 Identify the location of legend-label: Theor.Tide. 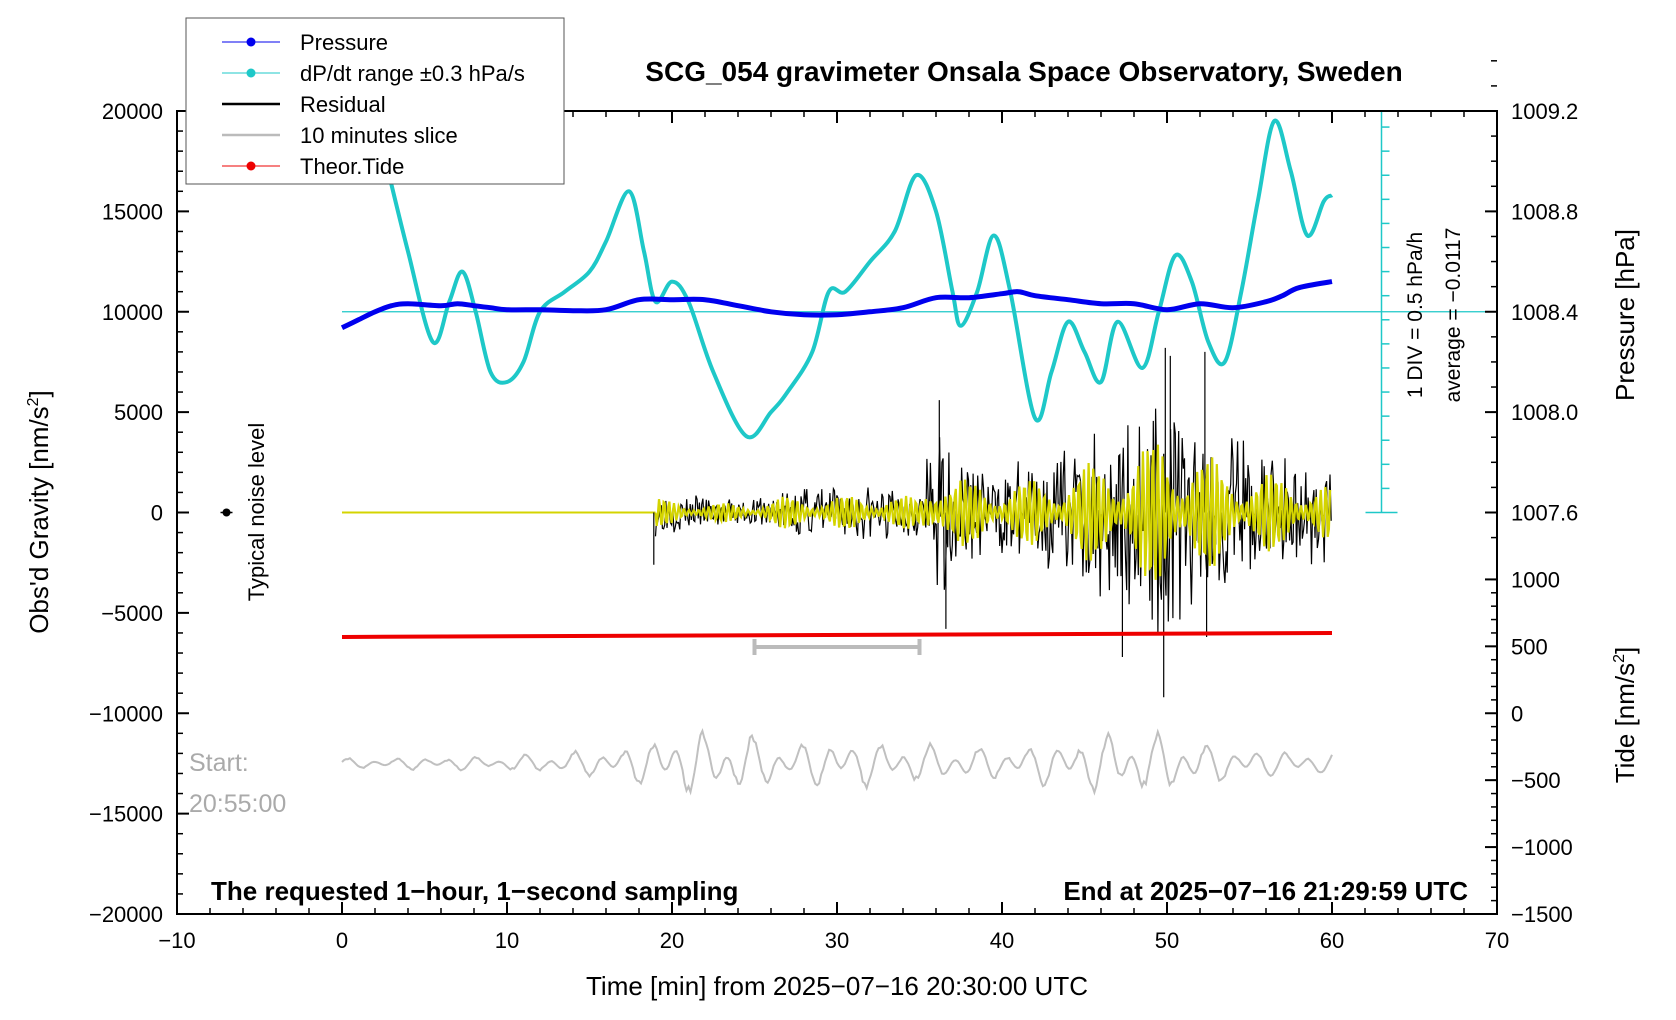
(352, 166).